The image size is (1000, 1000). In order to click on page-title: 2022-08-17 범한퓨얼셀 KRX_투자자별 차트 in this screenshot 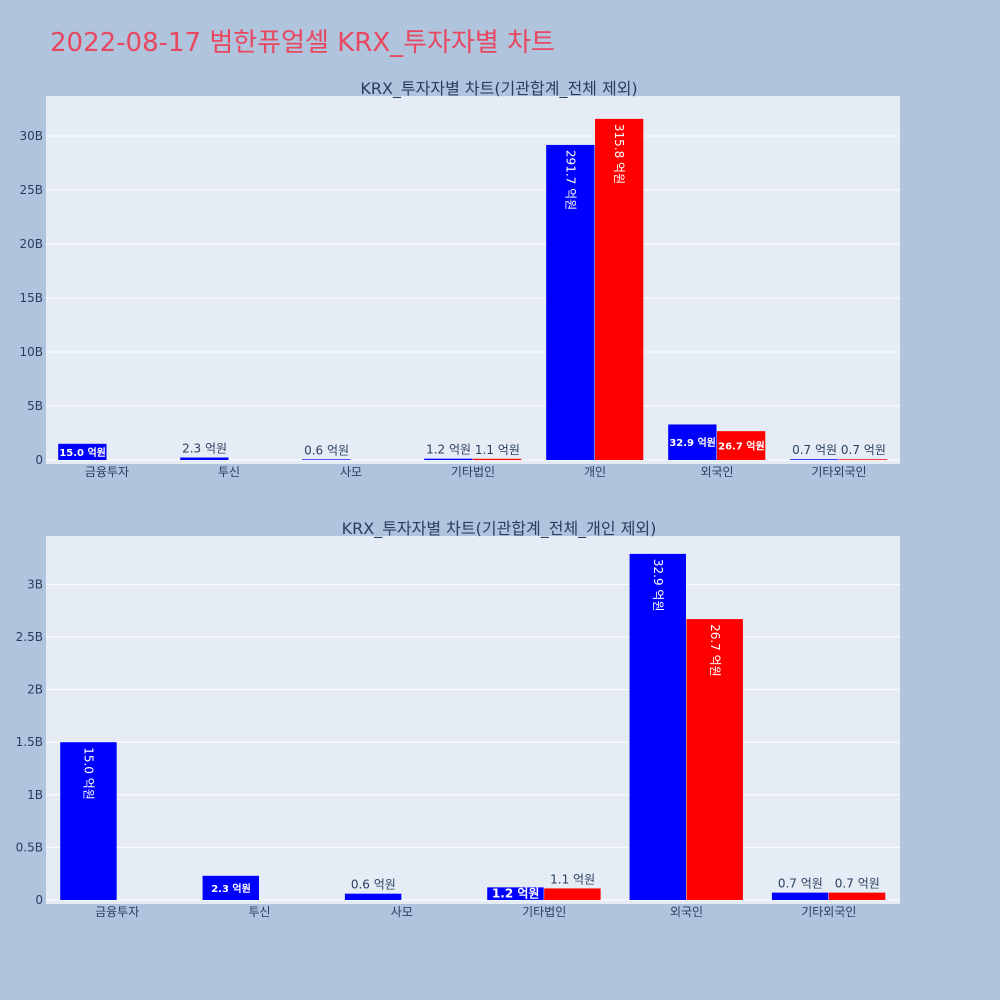, I will do `click(302, 43)`.